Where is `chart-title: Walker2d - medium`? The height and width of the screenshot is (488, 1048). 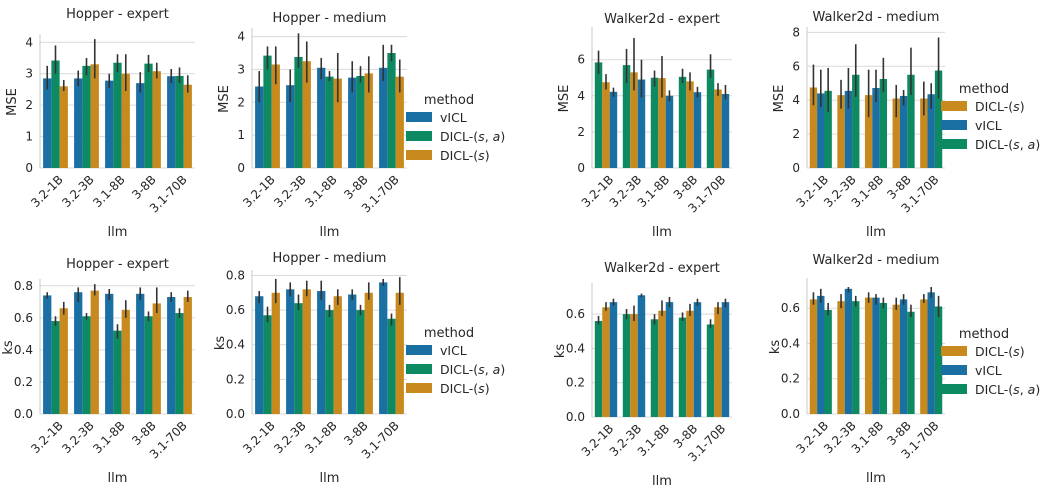
chart-title: Walker2d - medium is located at coordinates (876, 17).